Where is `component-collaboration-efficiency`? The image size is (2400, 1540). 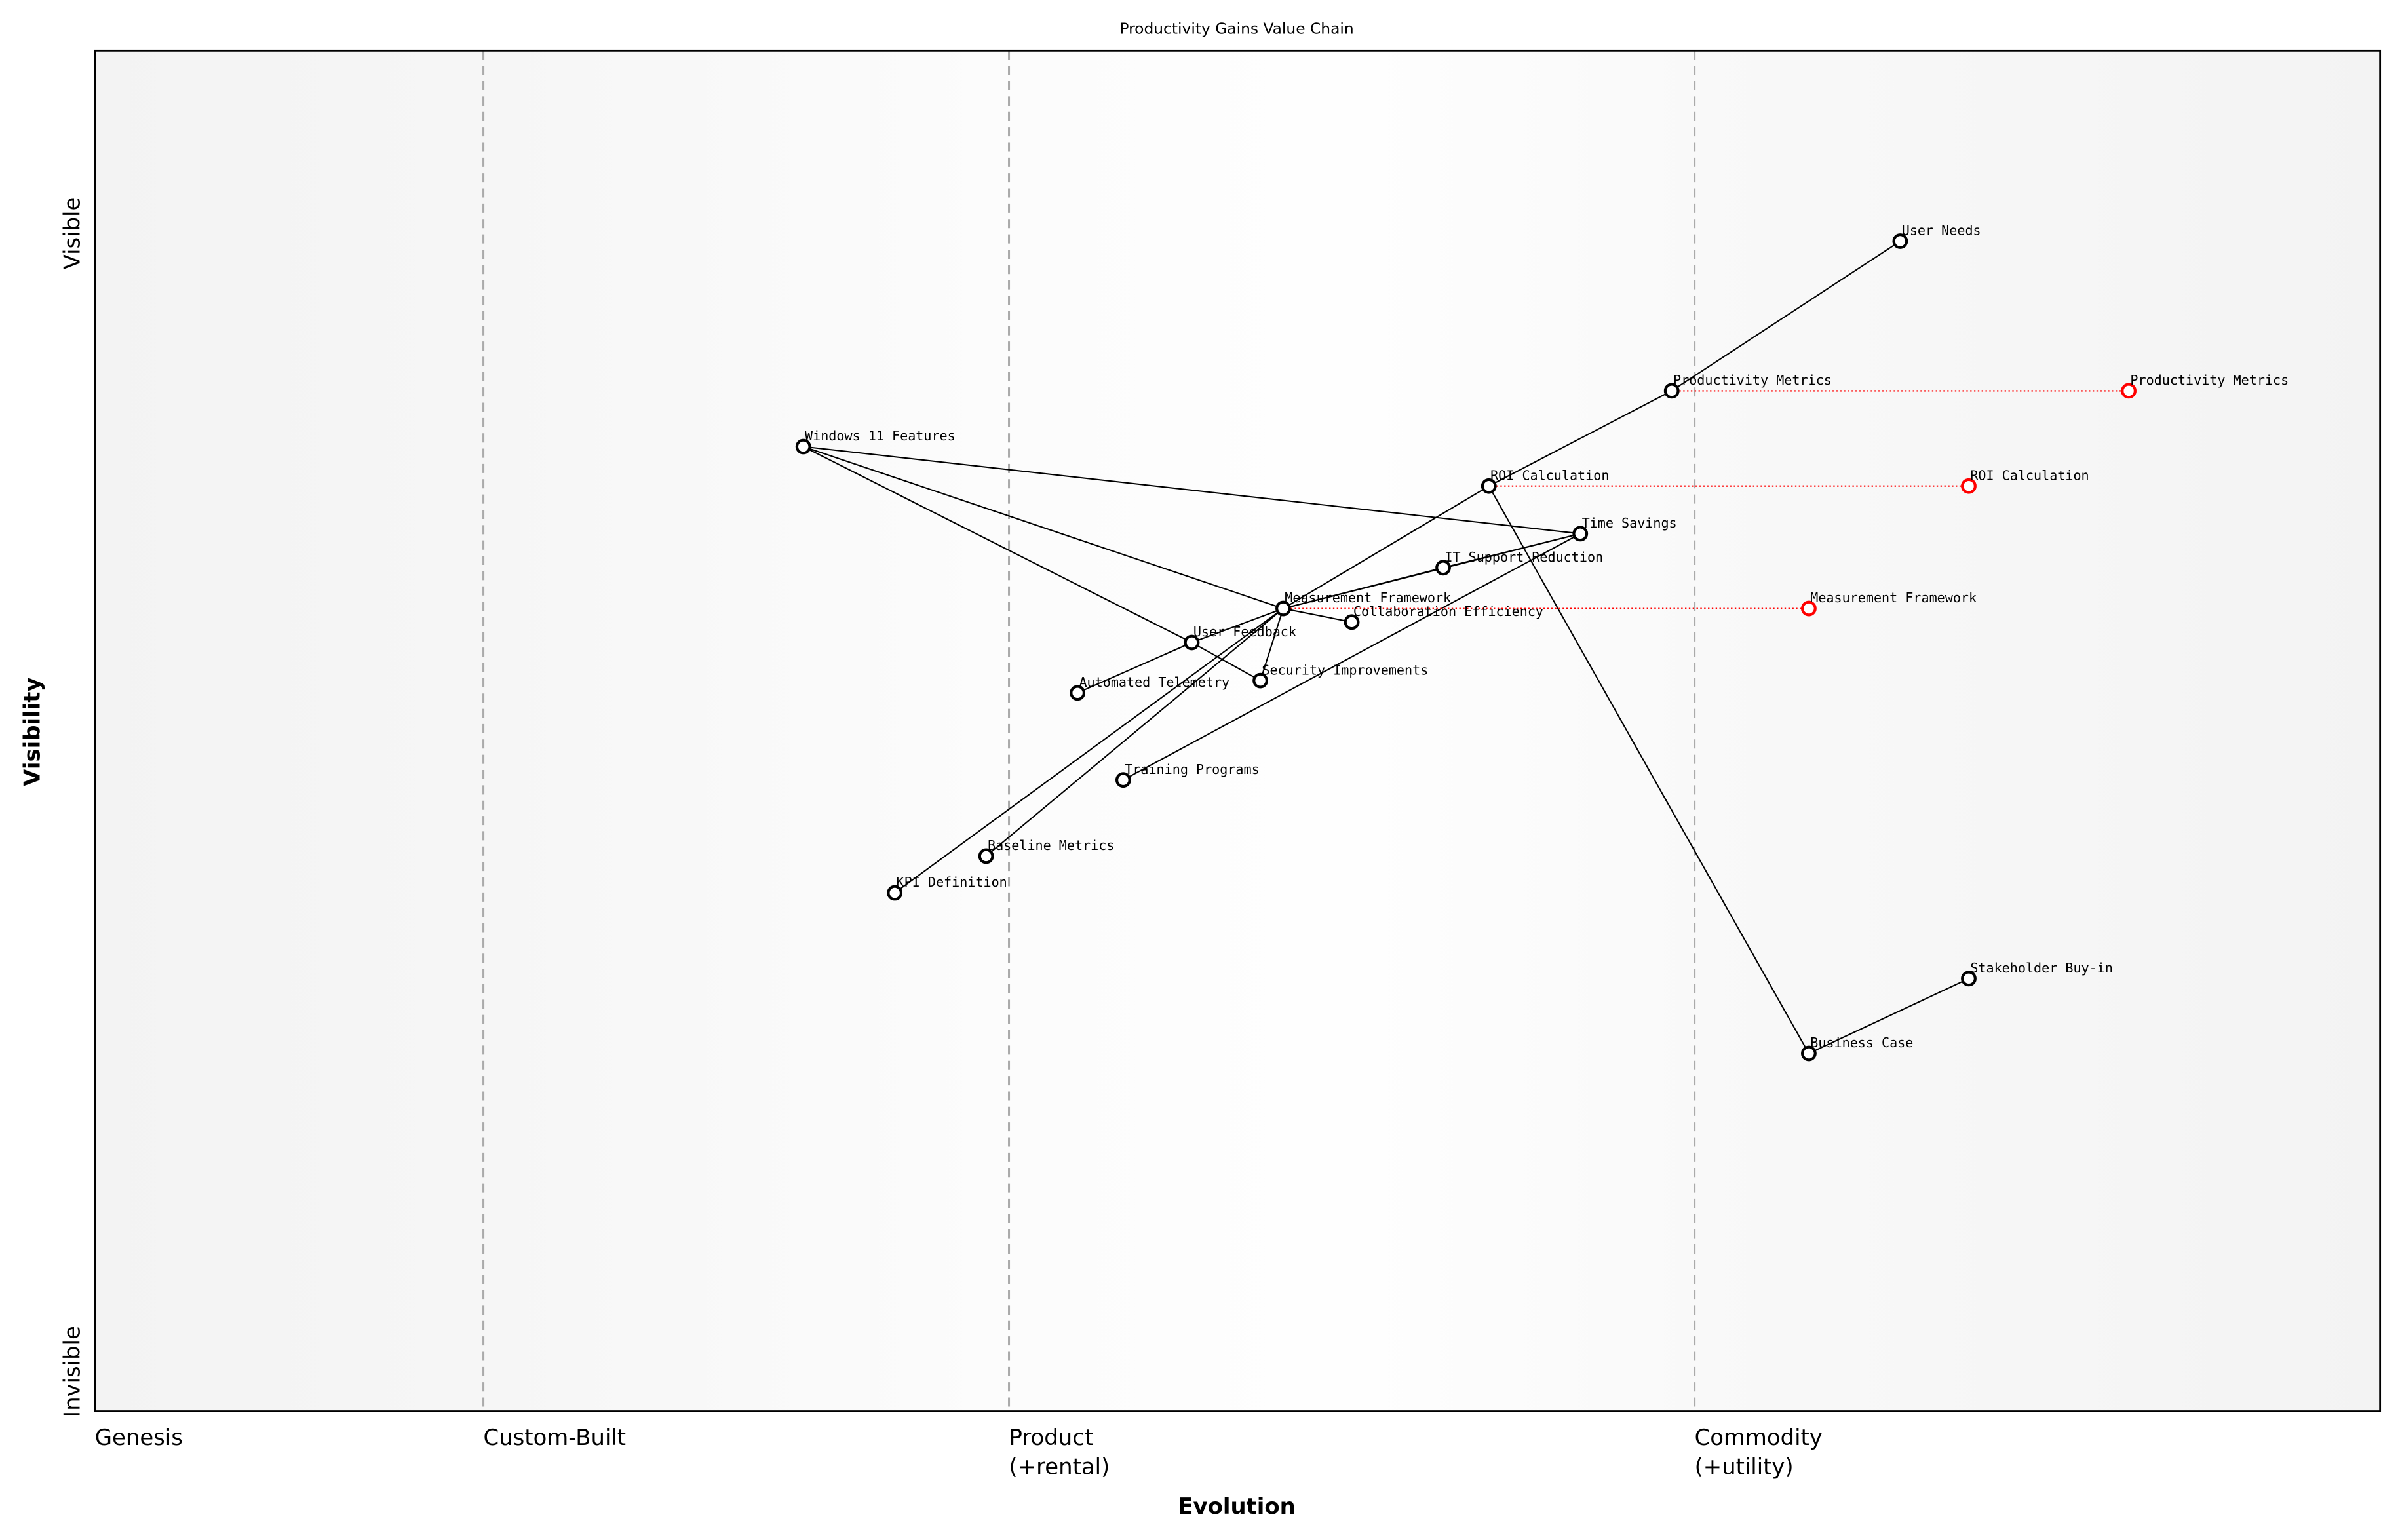
component-collaboration-efficiency is located at coordinates (1352, 622).